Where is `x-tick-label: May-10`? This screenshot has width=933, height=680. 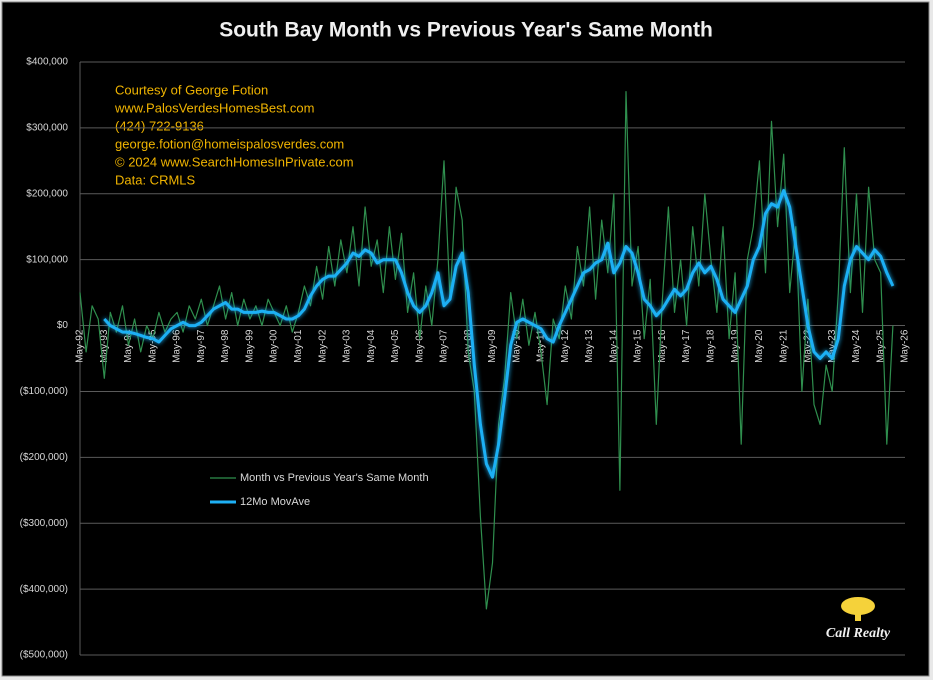 x-tick-label: May-10 is located at coordinates (516, 346).